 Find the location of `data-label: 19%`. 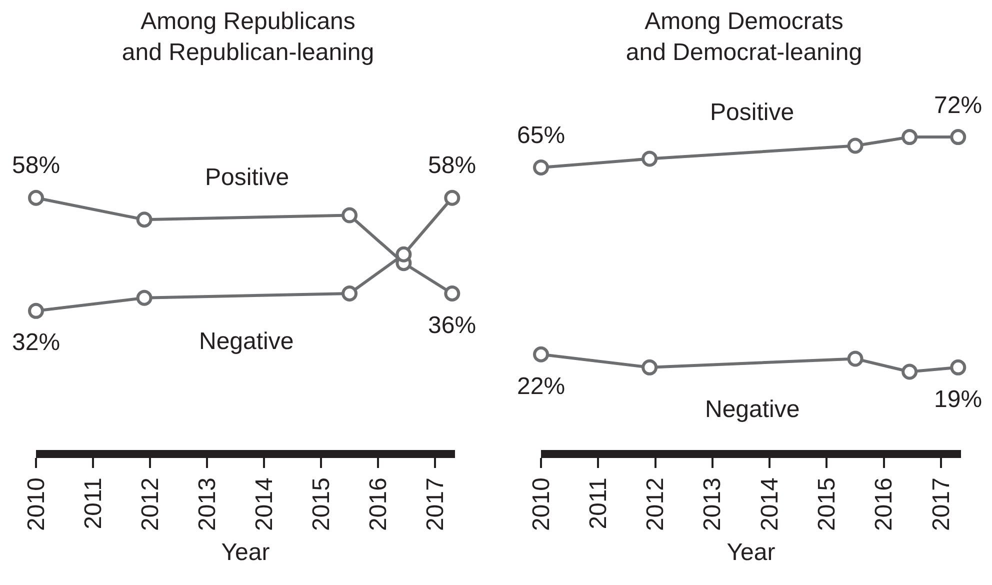

data-label: 19% is located at coordinates (958, 399).